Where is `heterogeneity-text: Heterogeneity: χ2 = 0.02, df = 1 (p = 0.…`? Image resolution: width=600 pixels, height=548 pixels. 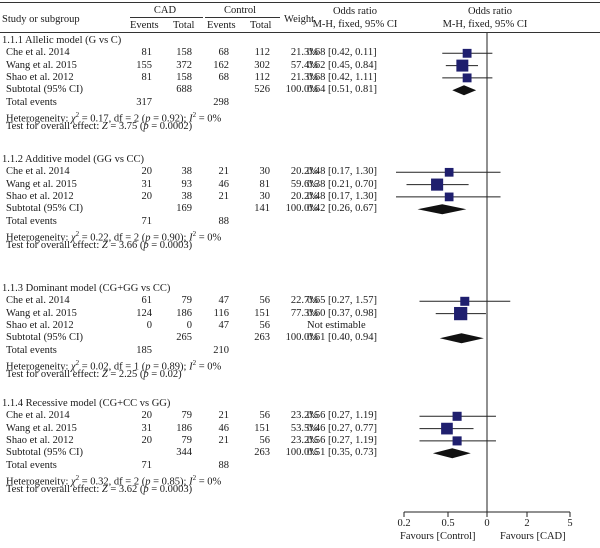 heterogeneity-text: Heterogeneity: χ2 = 0.02, df = 1 (p = 0.… is located at coordinates (114, 365).